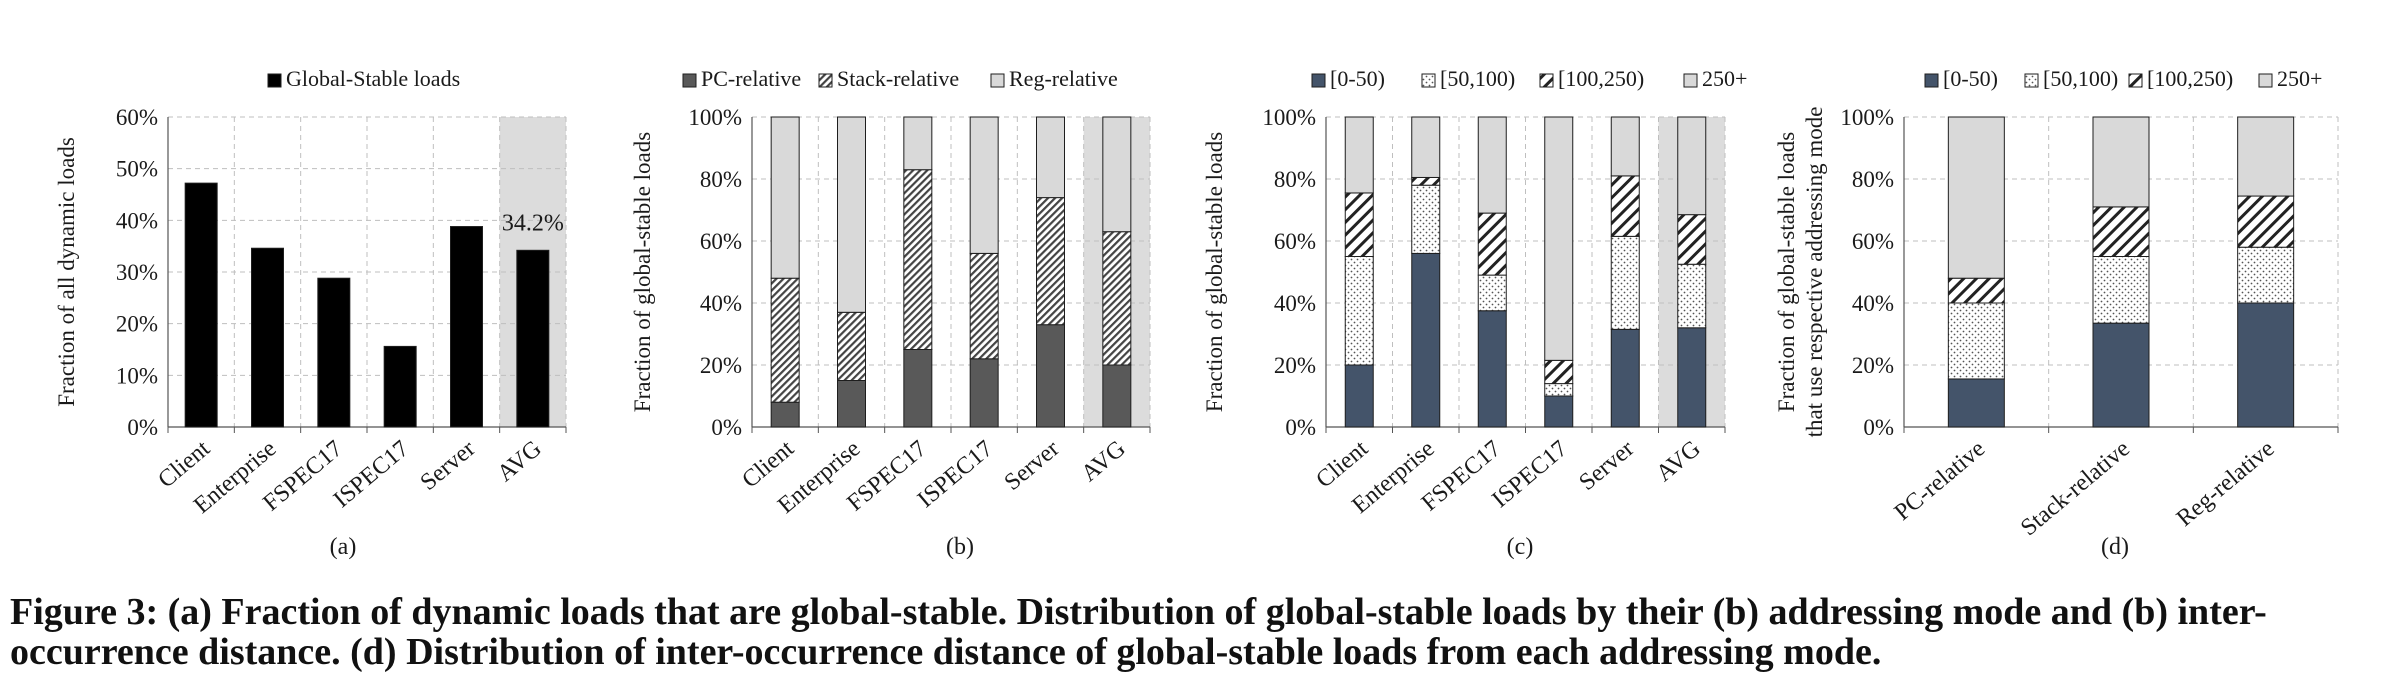 Image resolution: width=2392 pixels, height=700 pixels. Describe the element at coordinates (66, 272) in the screenshot. I see `y-axis-label: Fraction of all dynamic loads` at that location.